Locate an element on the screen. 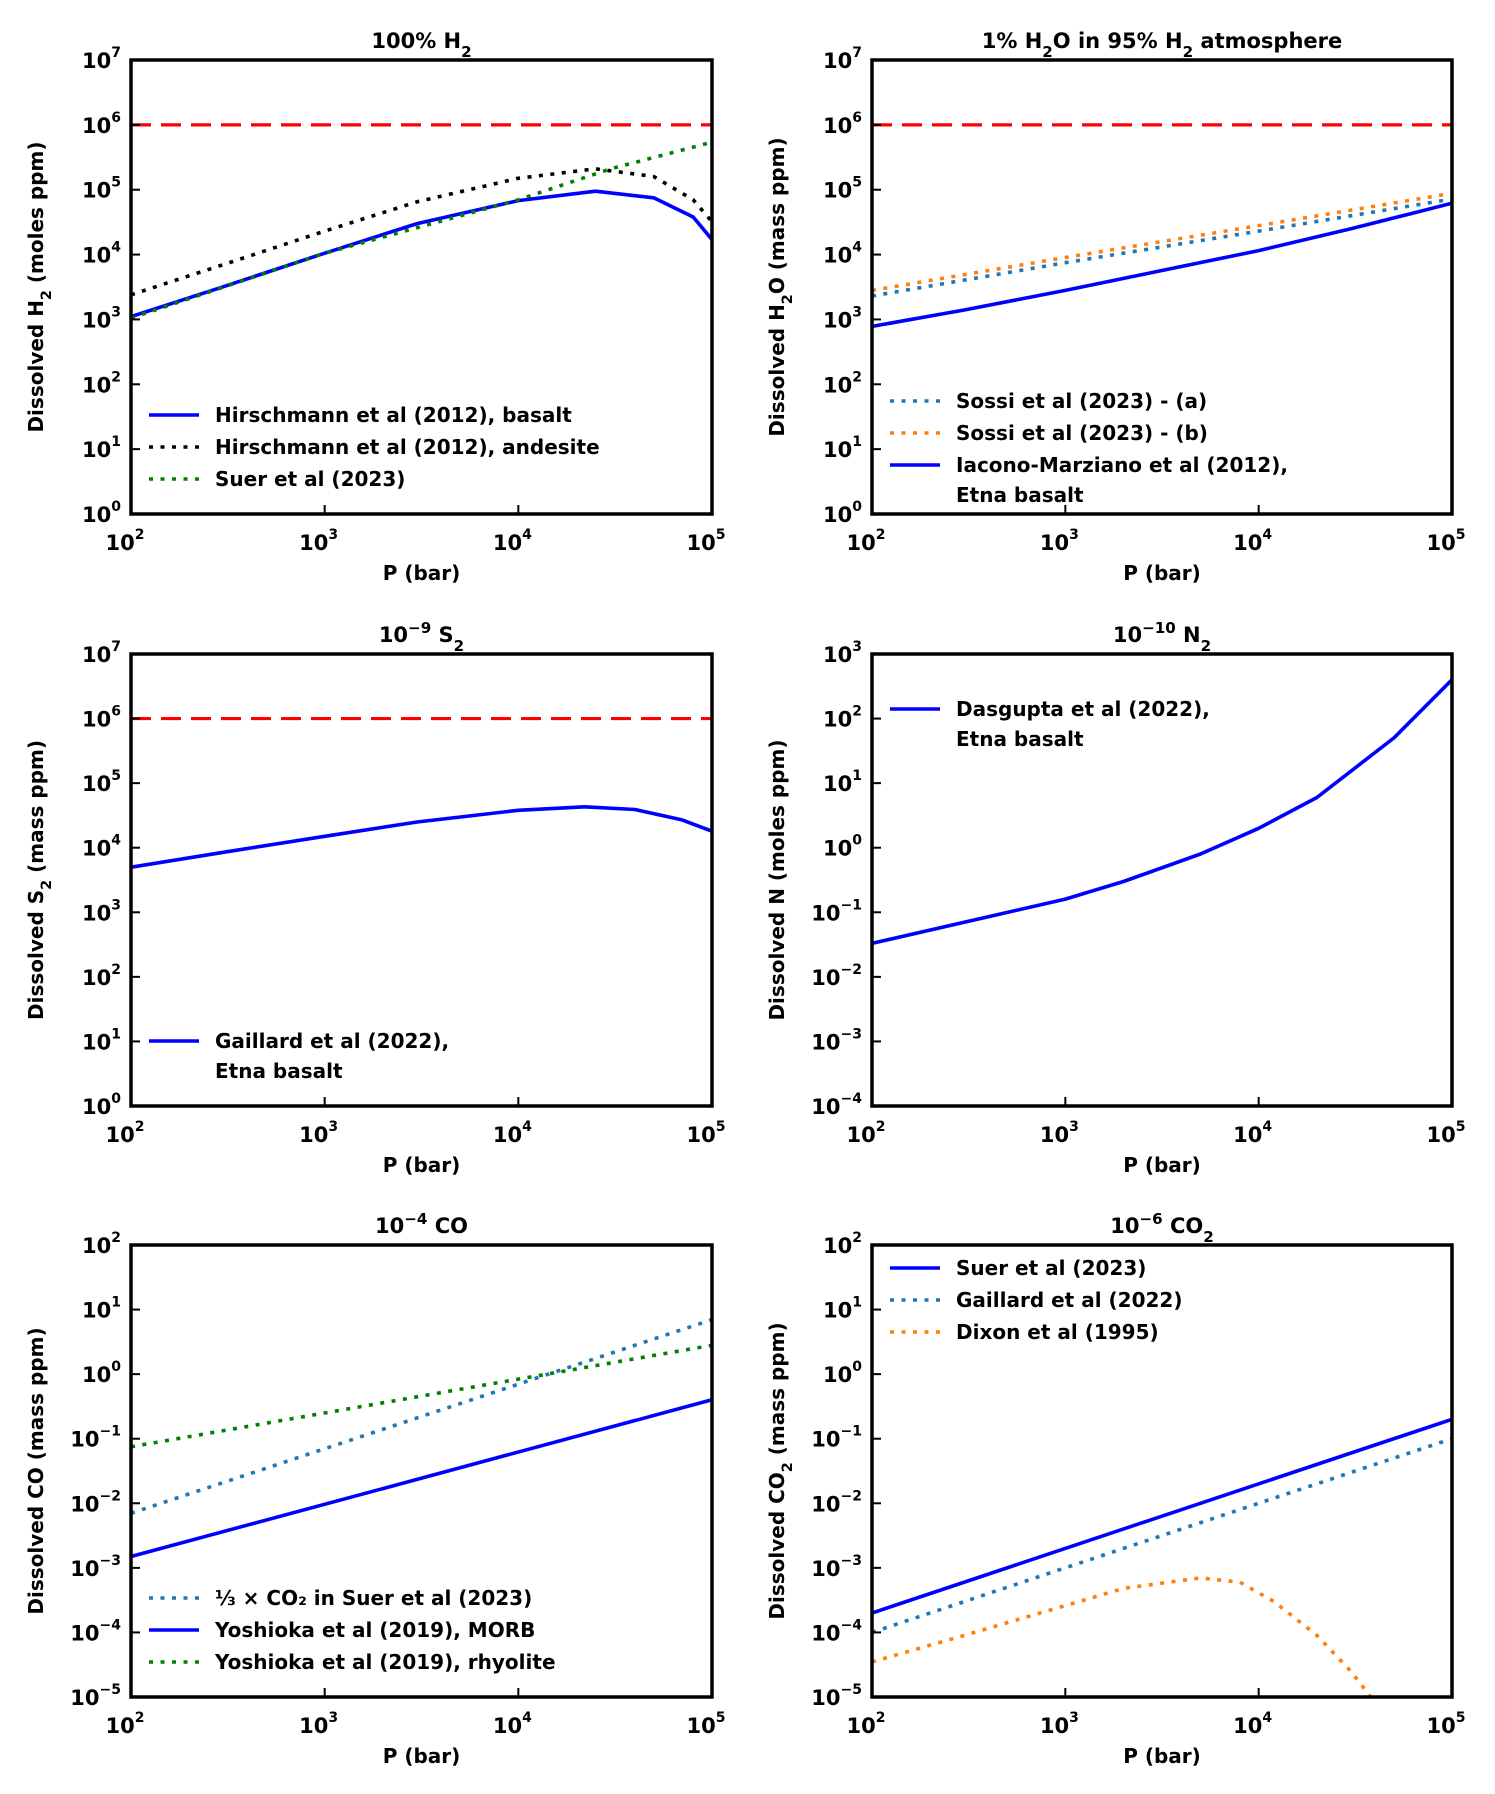 The height and width of the screenshot is (1794, 1495). panel-title: 1% H2O in 95% H2 atmosphere is located at coordinates (1162, 45).